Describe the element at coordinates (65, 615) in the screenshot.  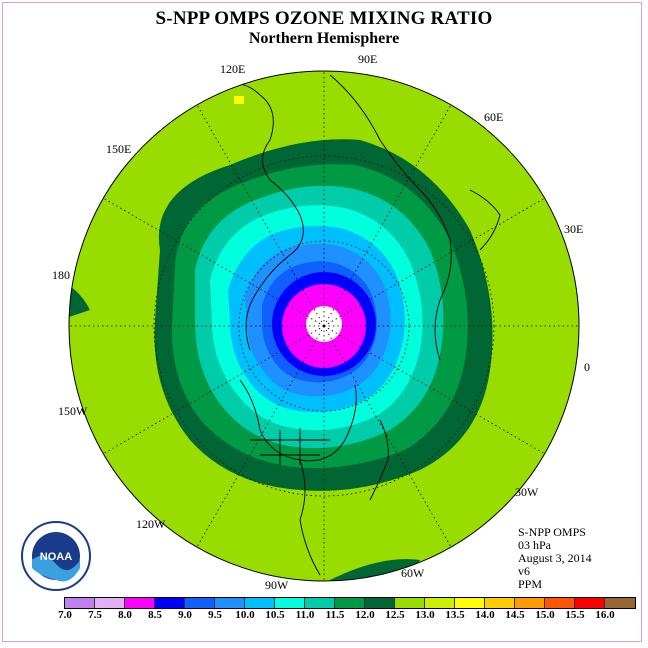
I see `legend-tick-label: 7.0` at that location.